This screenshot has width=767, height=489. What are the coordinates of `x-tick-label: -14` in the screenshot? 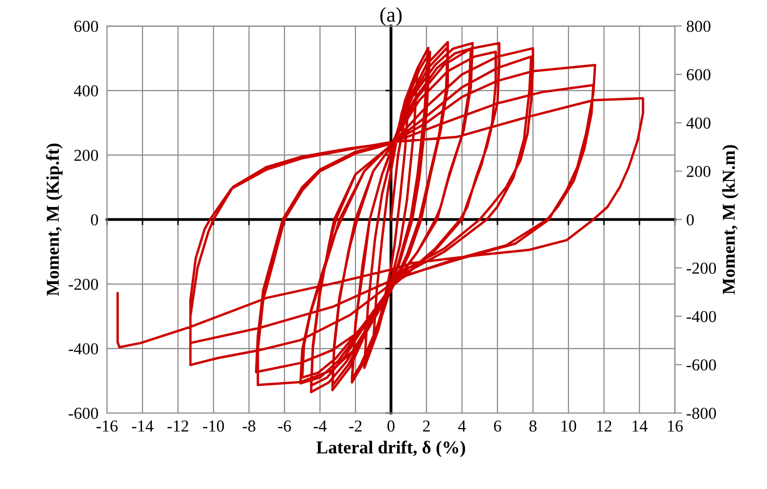 It's located at (143, 426).